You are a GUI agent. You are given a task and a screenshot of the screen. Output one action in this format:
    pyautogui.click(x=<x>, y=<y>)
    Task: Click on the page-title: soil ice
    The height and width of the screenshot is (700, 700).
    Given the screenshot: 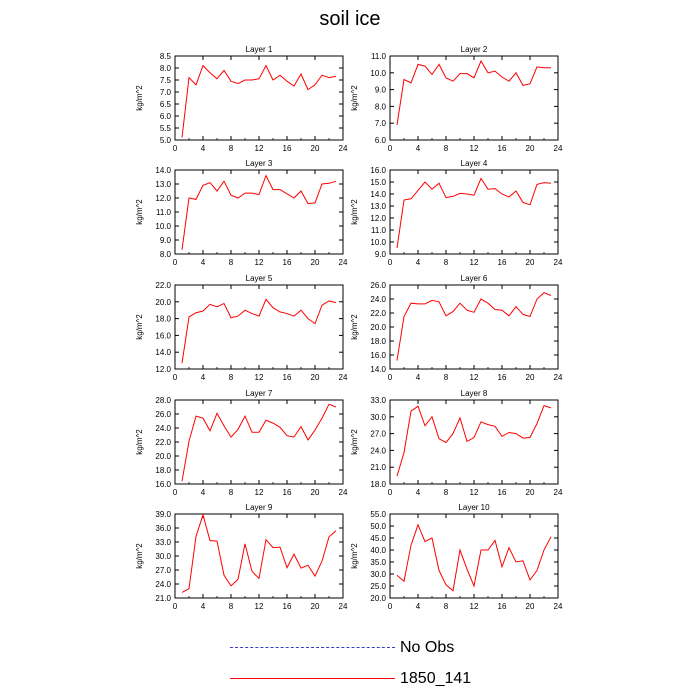 What is the action you would take?
    pyautogui.click(x=350, y=19)
    